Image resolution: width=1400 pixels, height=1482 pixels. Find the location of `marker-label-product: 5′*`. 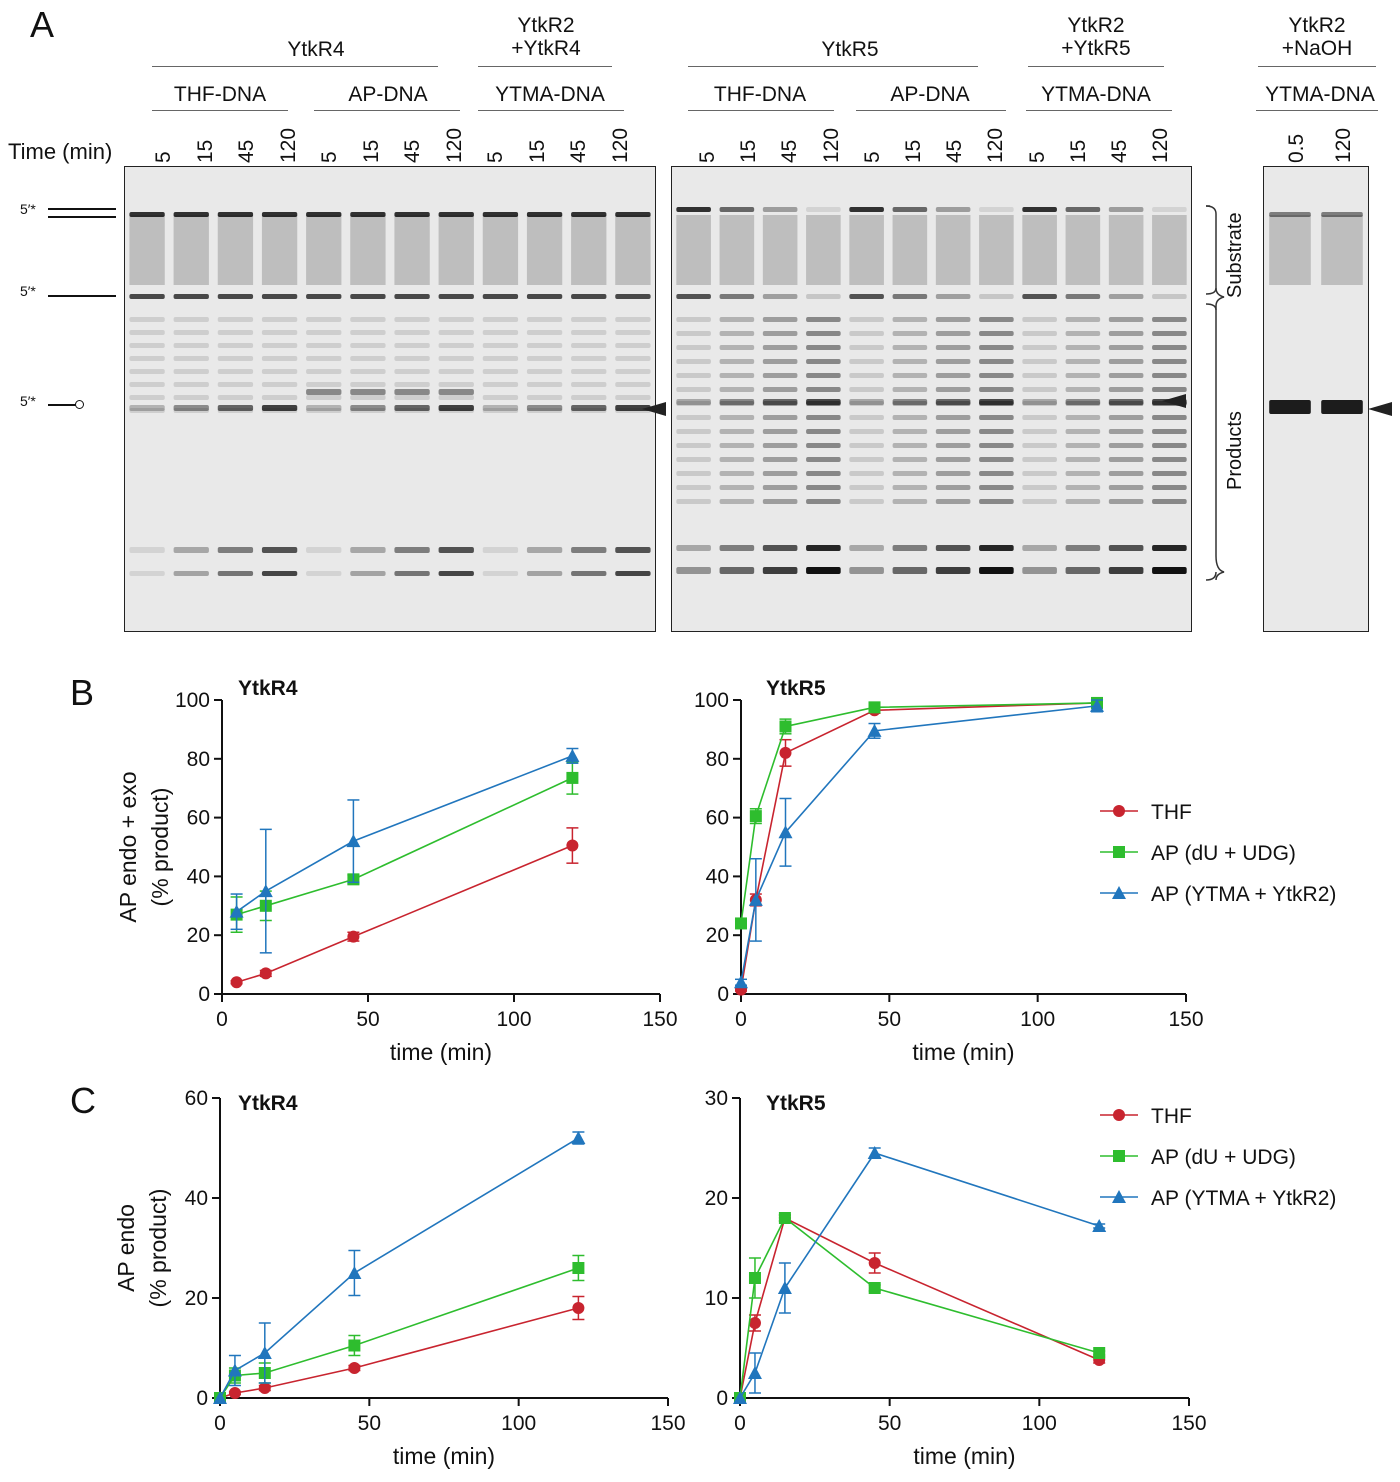

marker-label-product: 5′* is located at coordinates (28, 401).